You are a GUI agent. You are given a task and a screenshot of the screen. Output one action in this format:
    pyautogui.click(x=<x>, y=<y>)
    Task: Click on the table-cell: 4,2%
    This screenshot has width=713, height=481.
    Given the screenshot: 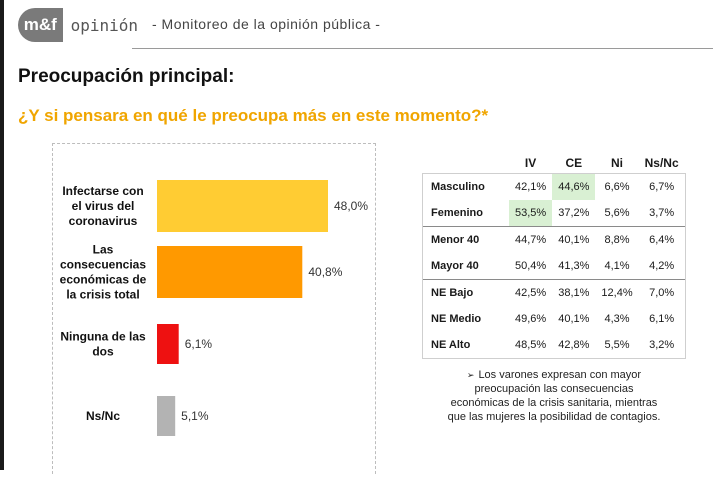 What is the action you would take?
    pyautogui.click(x=662, y=266)
    